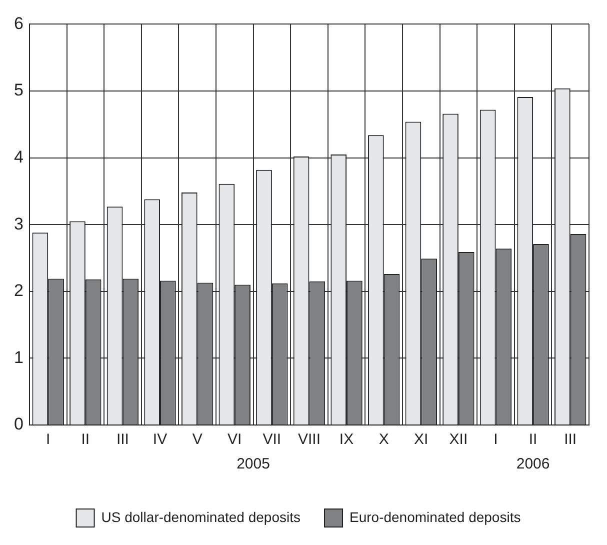  I want to click on legend-label: US dollar-denominated deposits, so click(201, 516).